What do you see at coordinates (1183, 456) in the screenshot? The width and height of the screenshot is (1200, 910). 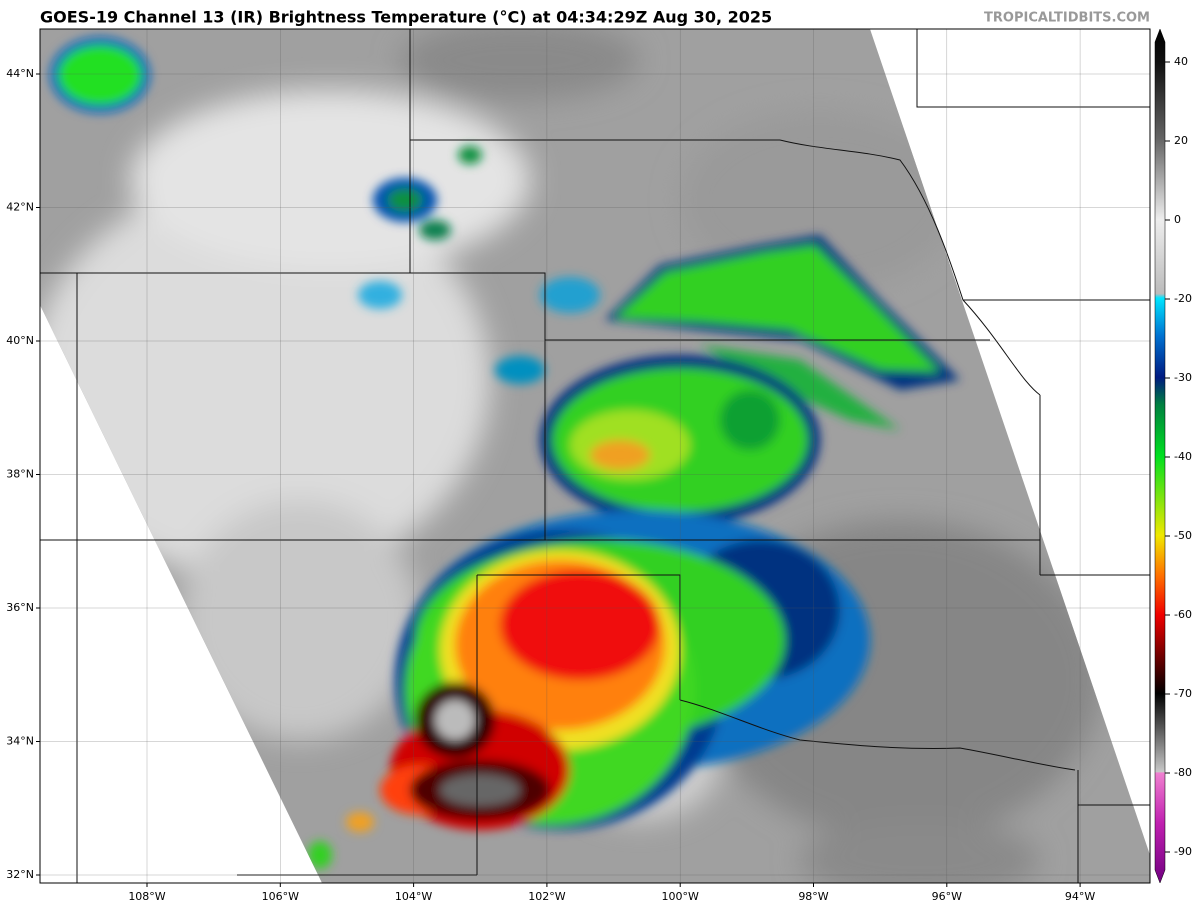 I see `colorbar-tick-label: -40` at bounding box center [1183, 456].